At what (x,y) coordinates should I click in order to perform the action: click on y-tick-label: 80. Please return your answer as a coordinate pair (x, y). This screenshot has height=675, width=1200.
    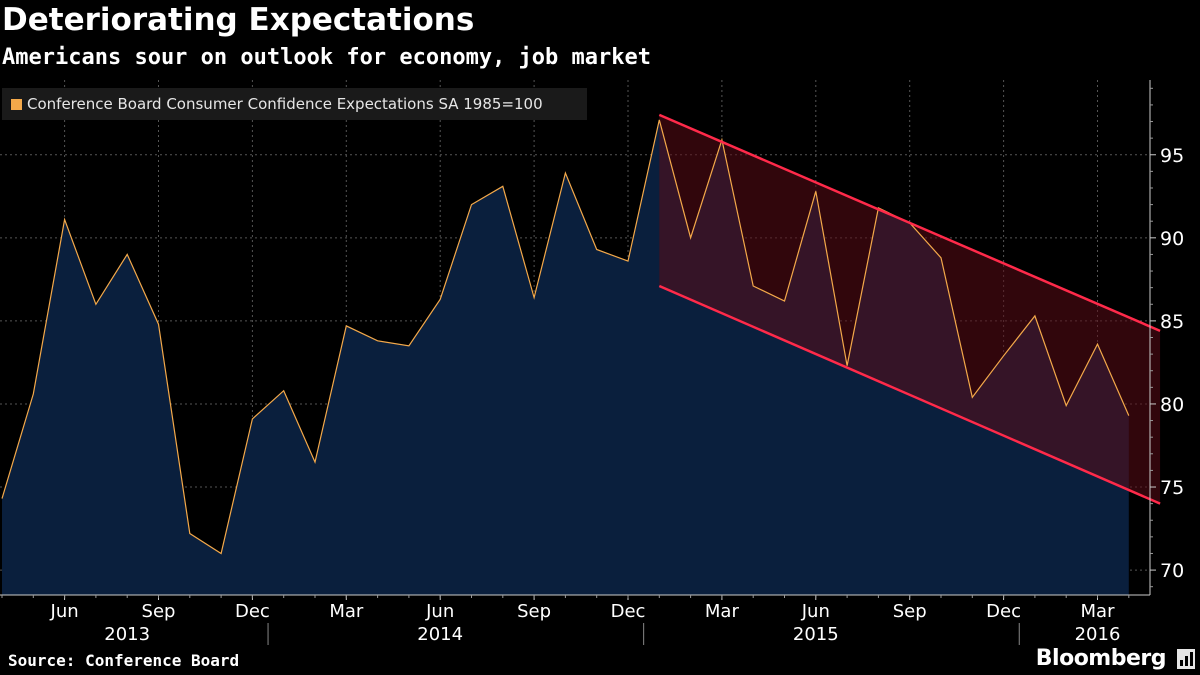
    Looking at the image, I should click on (1172, 405).